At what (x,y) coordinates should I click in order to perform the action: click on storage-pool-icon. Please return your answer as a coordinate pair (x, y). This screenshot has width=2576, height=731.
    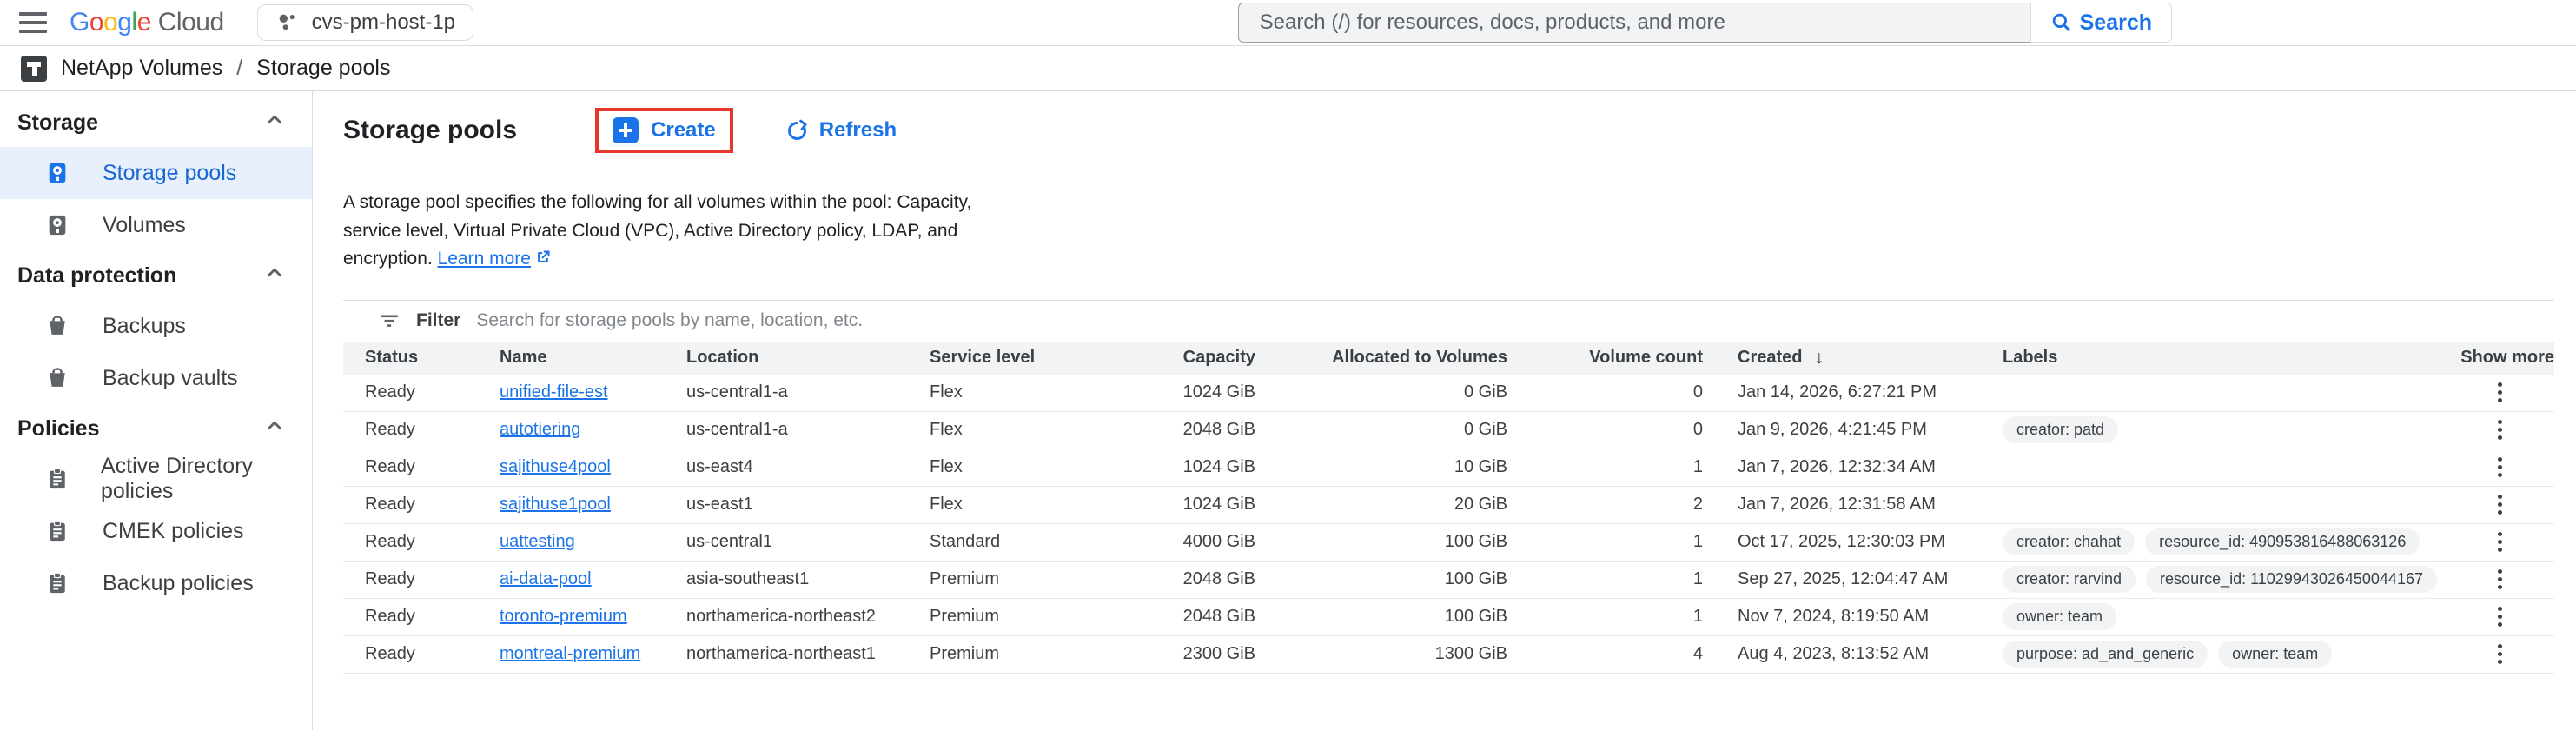
    Looking at the image, I should click on (58, 225).